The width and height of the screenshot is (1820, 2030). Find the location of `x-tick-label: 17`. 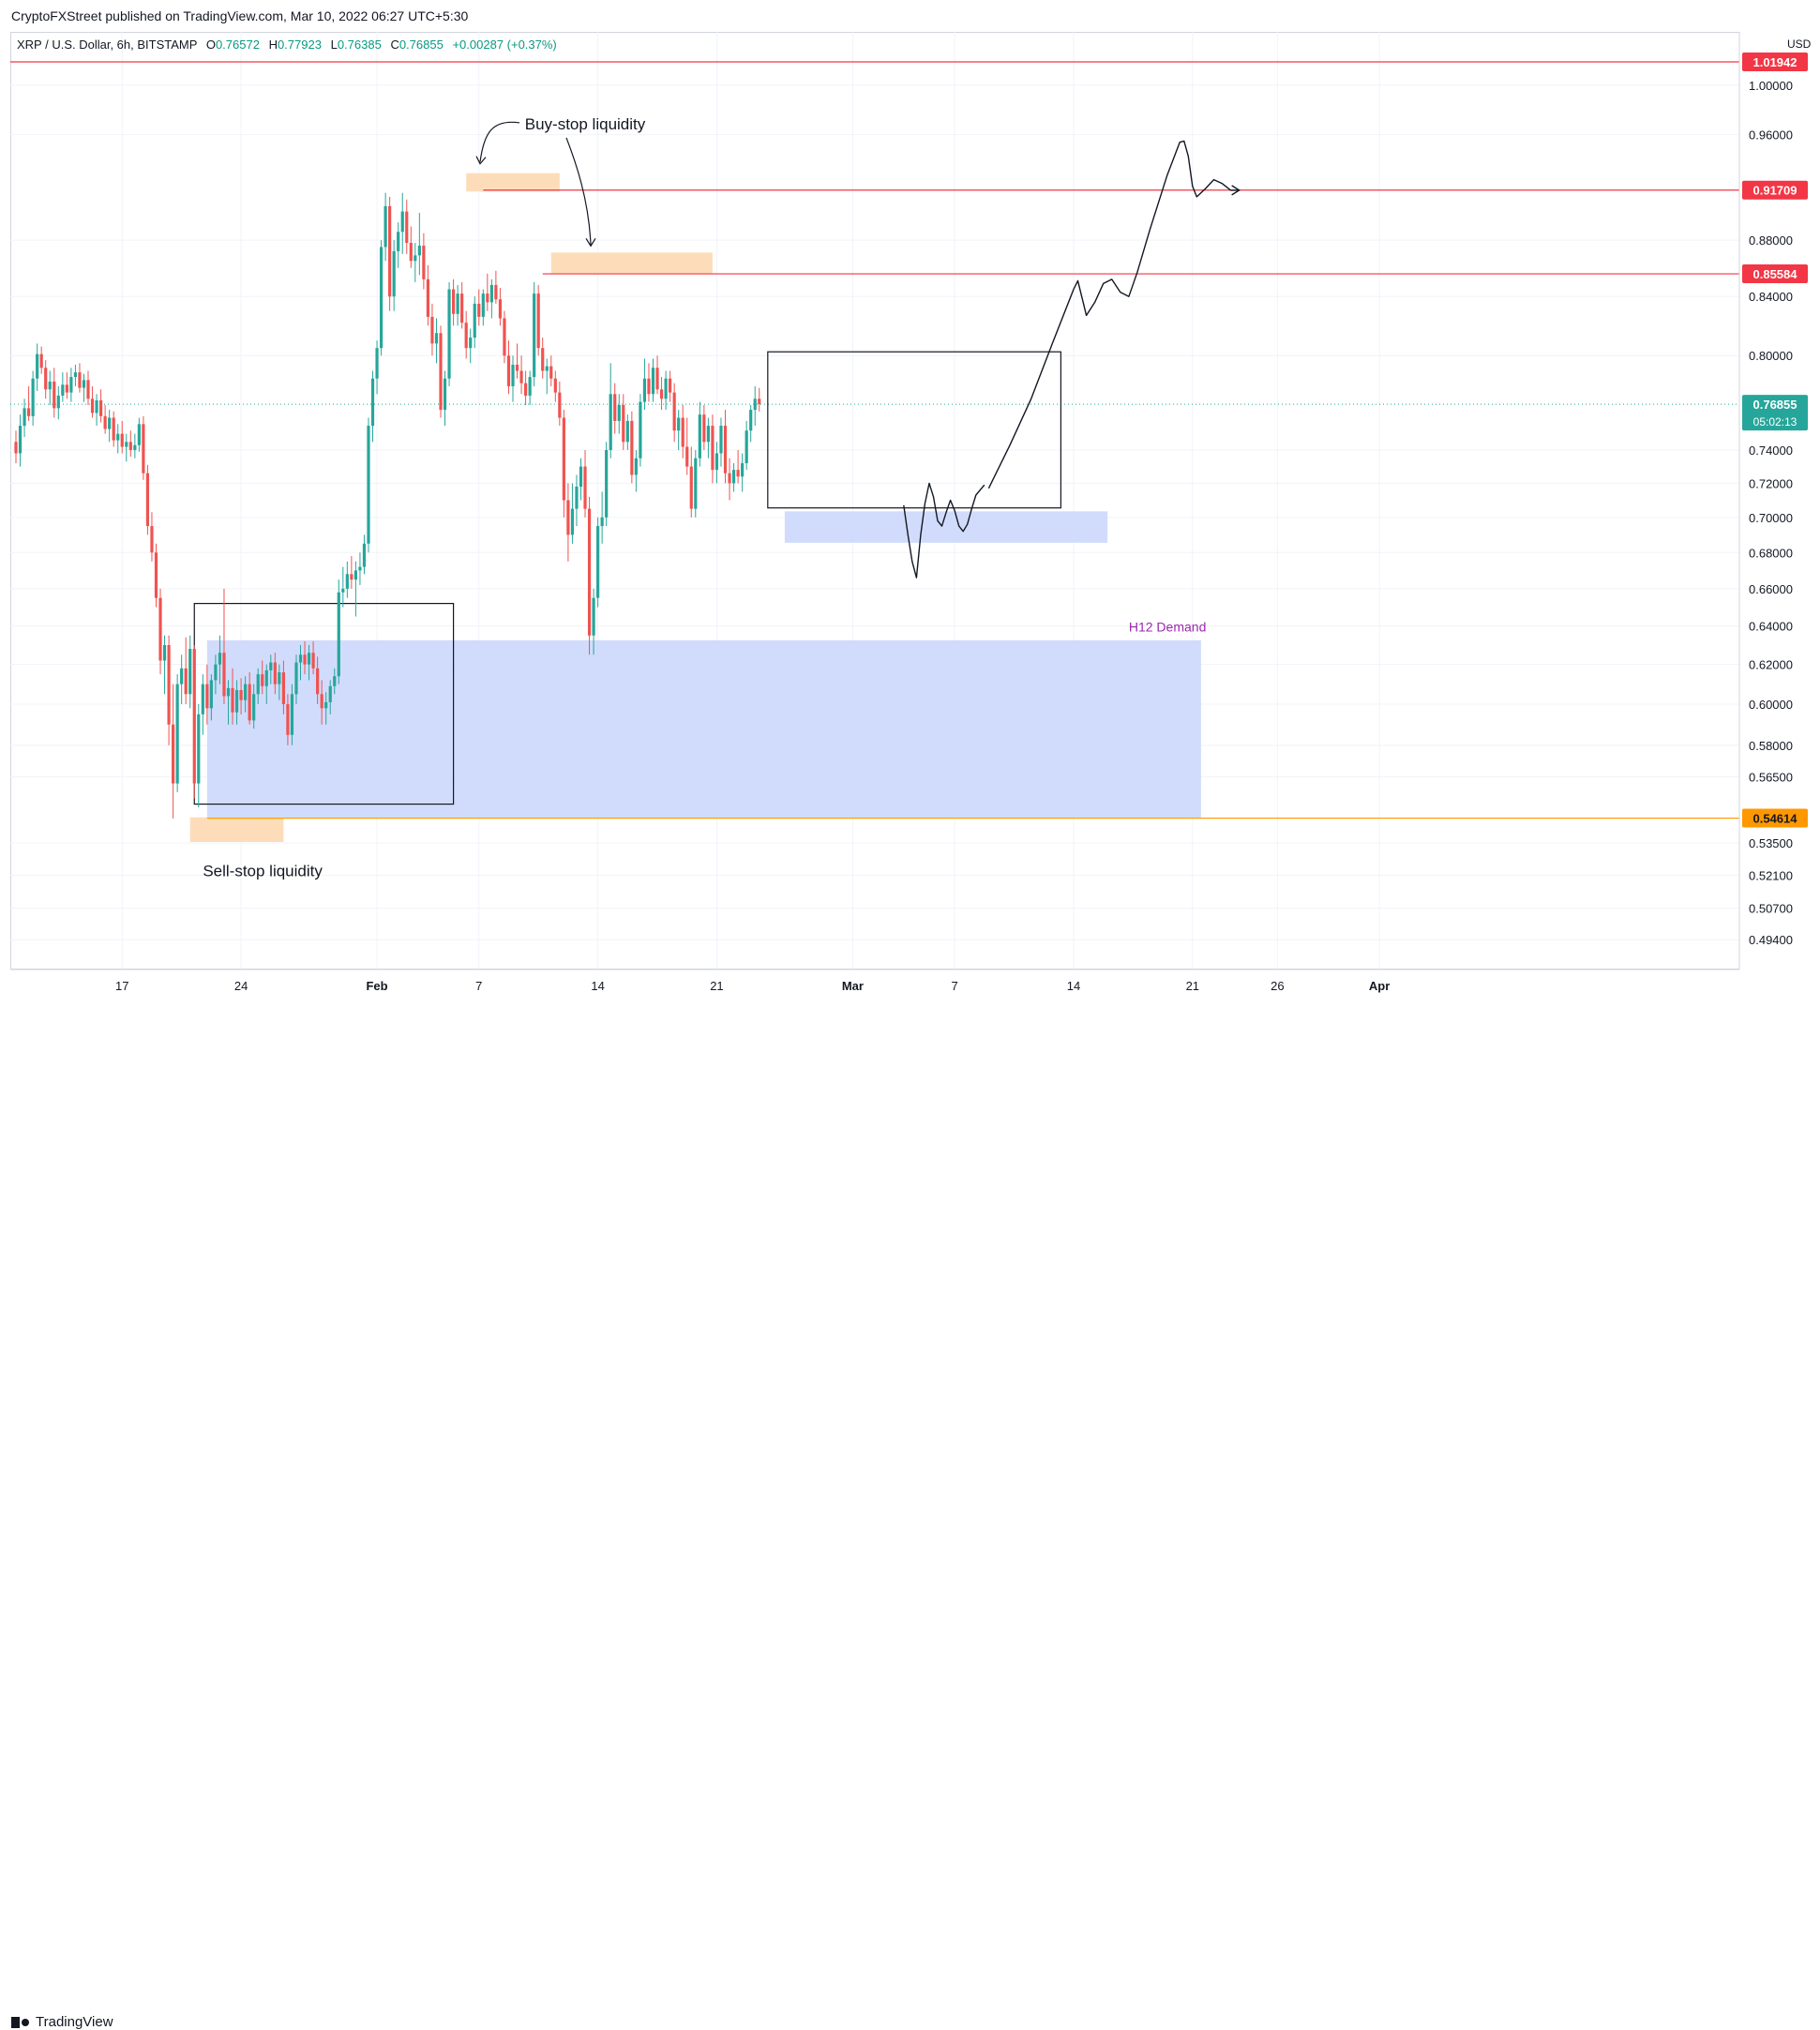

x-tick-label: 17 is located at coordinates (121, 986).